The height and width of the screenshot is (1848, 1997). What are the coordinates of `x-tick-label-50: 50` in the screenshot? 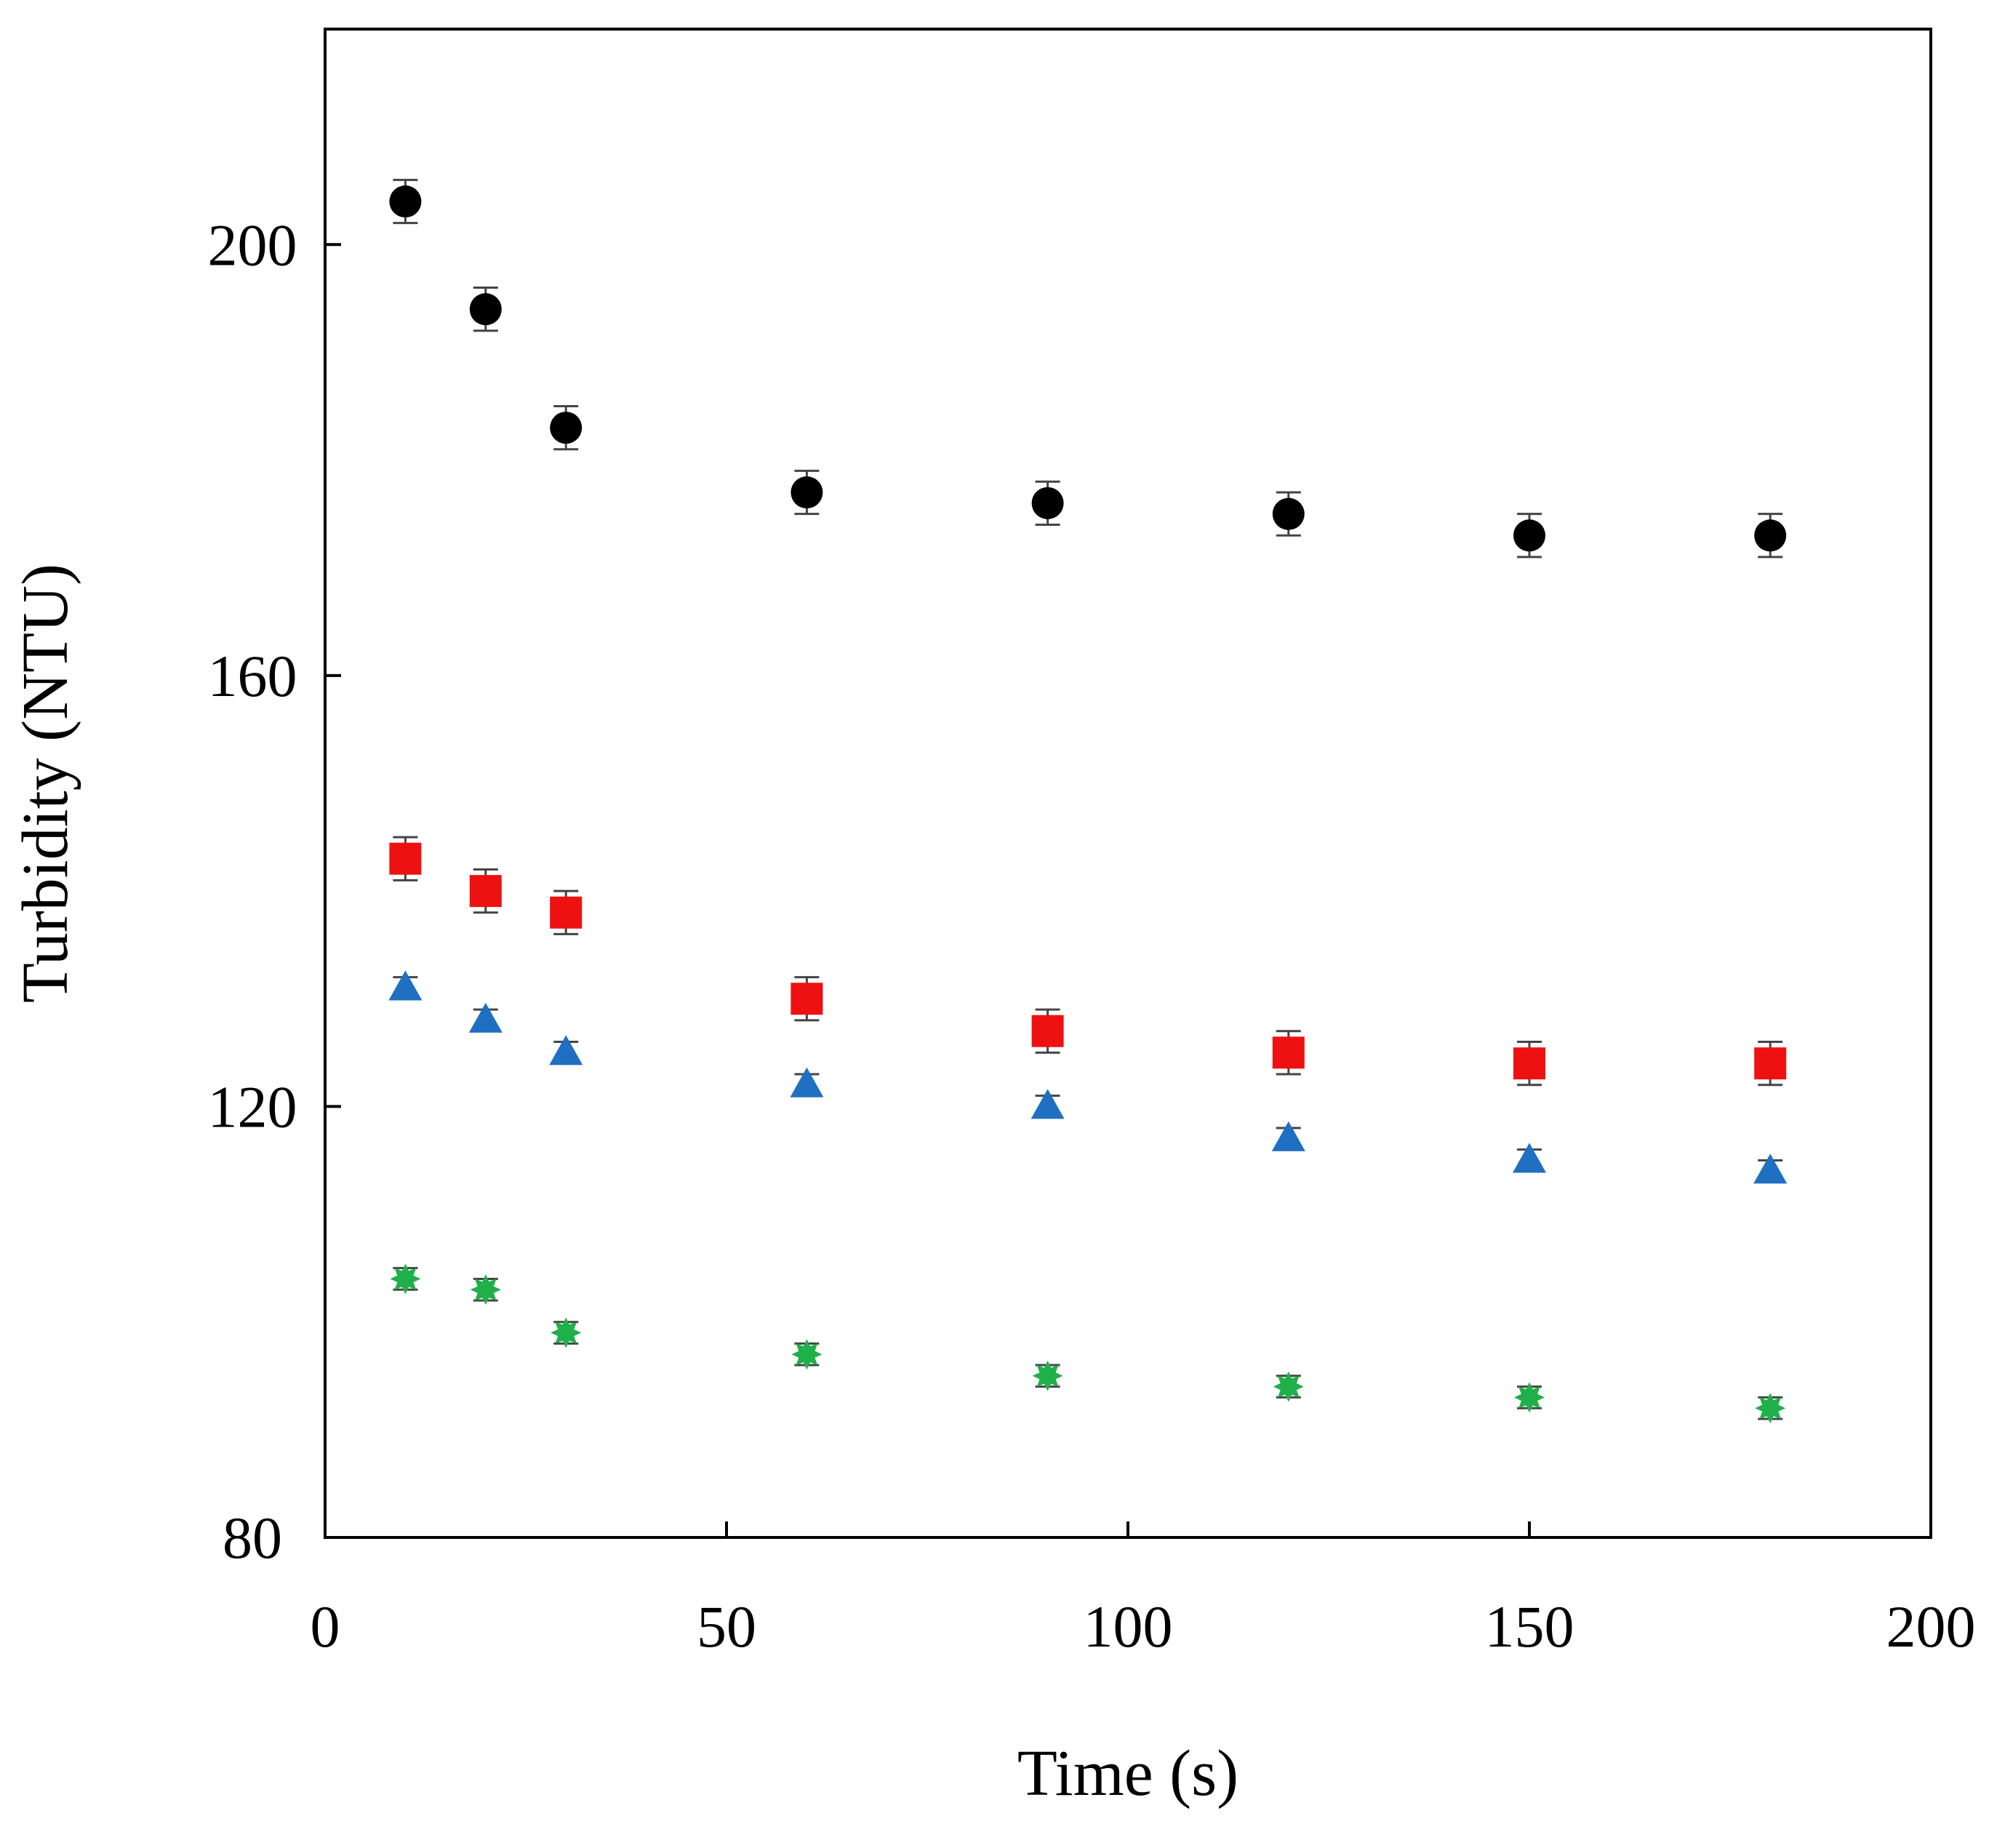 It's located at (727, 1626).